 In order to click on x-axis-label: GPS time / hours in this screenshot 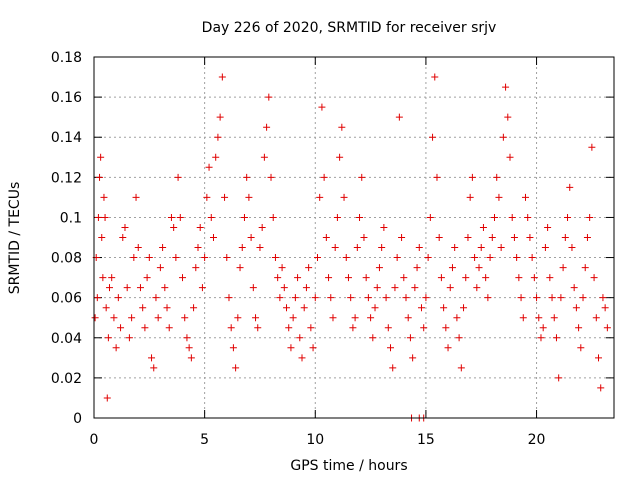, I will do `click(348, 466)`.